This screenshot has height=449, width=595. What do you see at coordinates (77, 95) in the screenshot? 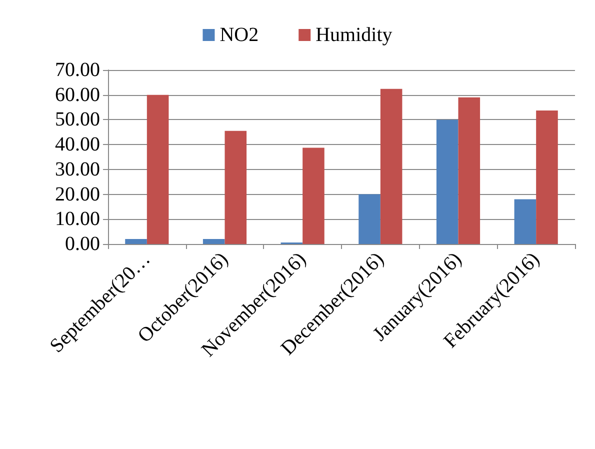
I see `y-tick-label: 60.00` at bounding box center [77, 95].